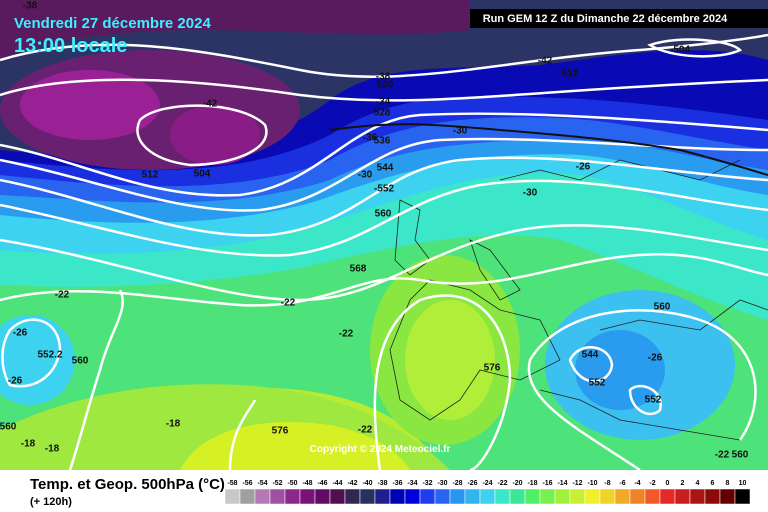 Image resolution: width=768 pixels, height=512 pixels. Describe the element at coordinates (442, 483) in the screenshot. I see `legend-tick: -30` at that location.